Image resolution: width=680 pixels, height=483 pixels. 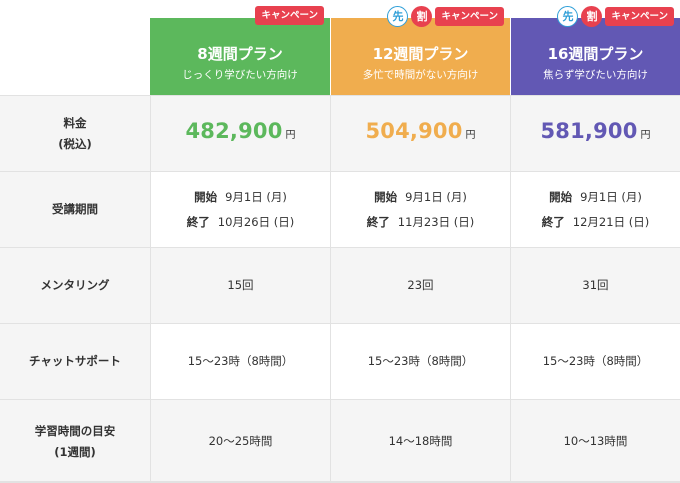 I want to click on row-label-chat-support: チャットサポート, so click(x=75, y=361).